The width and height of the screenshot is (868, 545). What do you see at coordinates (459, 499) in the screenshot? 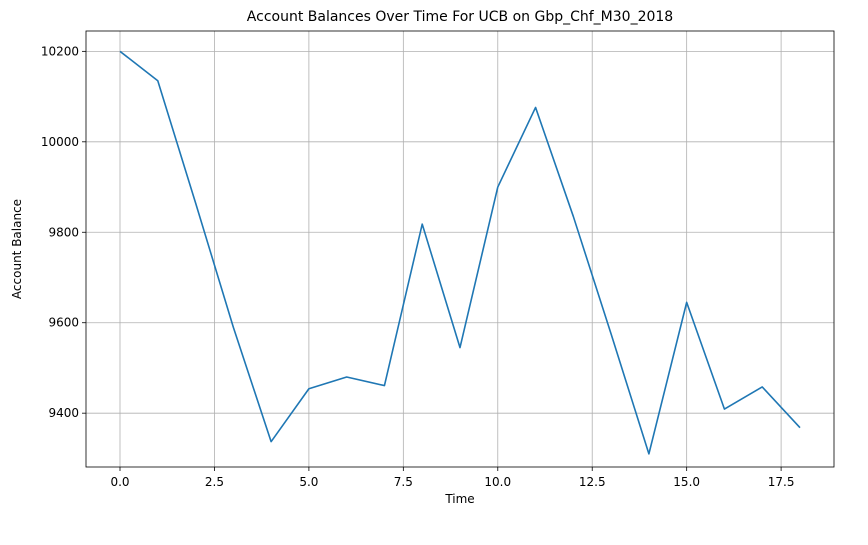
I see `x-axis-label: Time` at bounding box center [459, 499].